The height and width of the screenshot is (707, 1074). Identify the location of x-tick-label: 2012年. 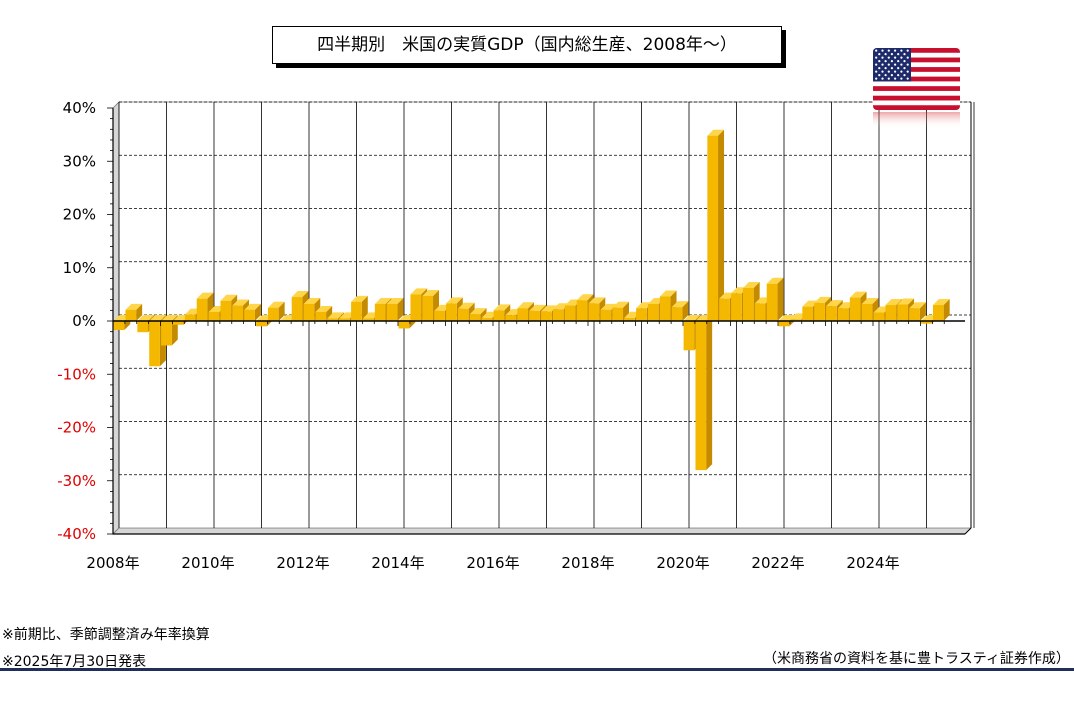
(302, 563).